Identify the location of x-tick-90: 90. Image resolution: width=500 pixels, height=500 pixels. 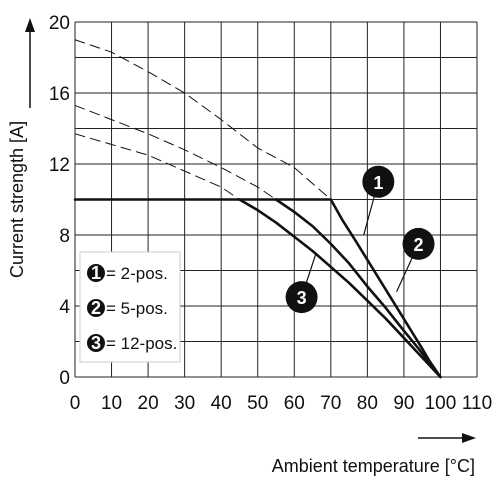
(403, 403).